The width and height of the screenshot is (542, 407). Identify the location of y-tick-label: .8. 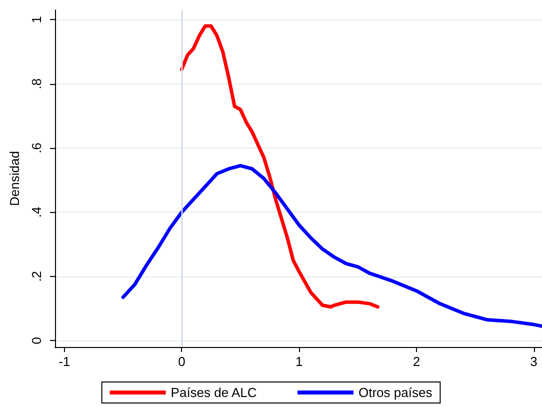
(36, 84).